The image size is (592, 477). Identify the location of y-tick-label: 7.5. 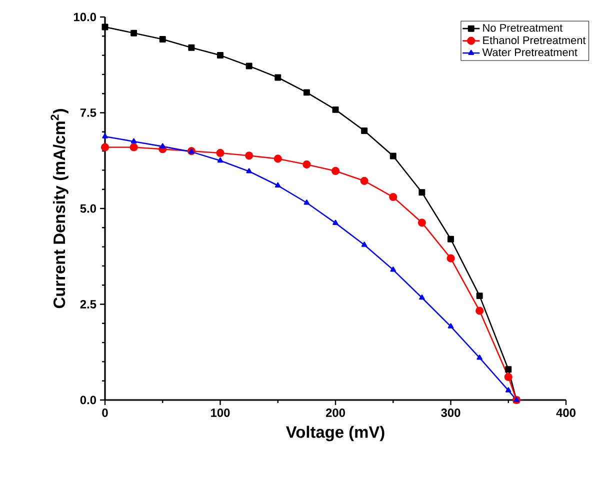
(88, 112).